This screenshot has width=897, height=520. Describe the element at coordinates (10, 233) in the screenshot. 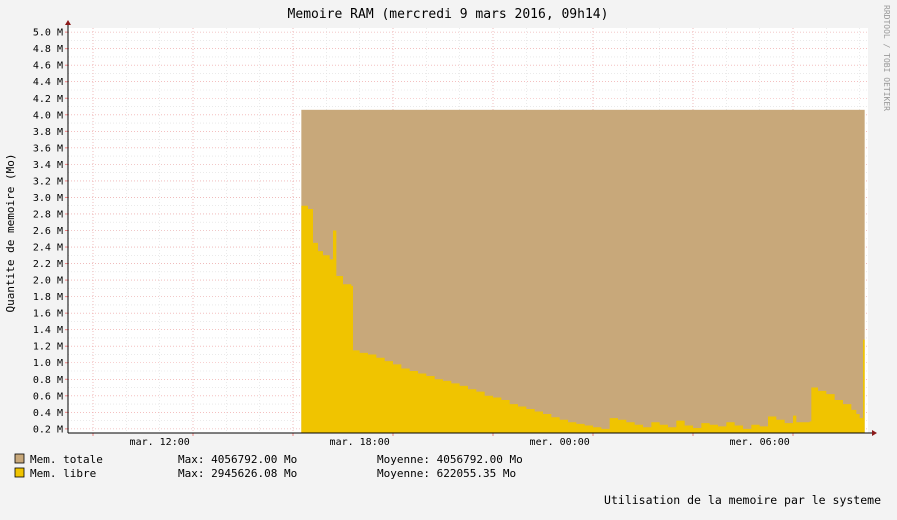

I see `y-axis-label: Quantite de memoire (Mo)` at that location.